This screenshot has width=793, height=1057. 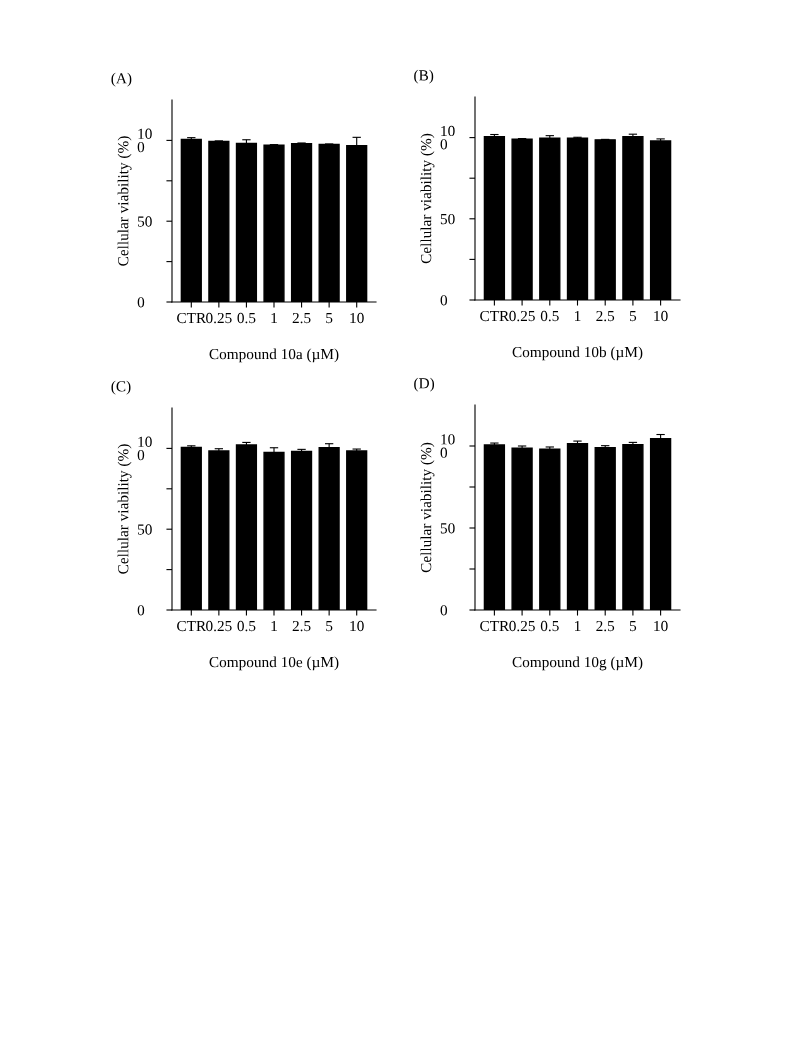 What do you see at coordinates (577, 353) in the screenshot?
I see `x-axis-title: Compound 10b (µM)` at bounding box center [577, 353].